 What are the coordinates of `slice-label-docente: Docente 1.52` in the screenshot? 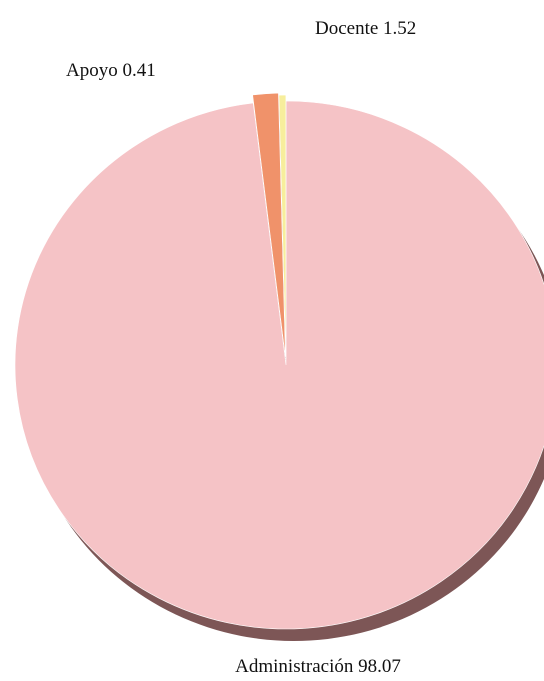 It's located at (365, 28).